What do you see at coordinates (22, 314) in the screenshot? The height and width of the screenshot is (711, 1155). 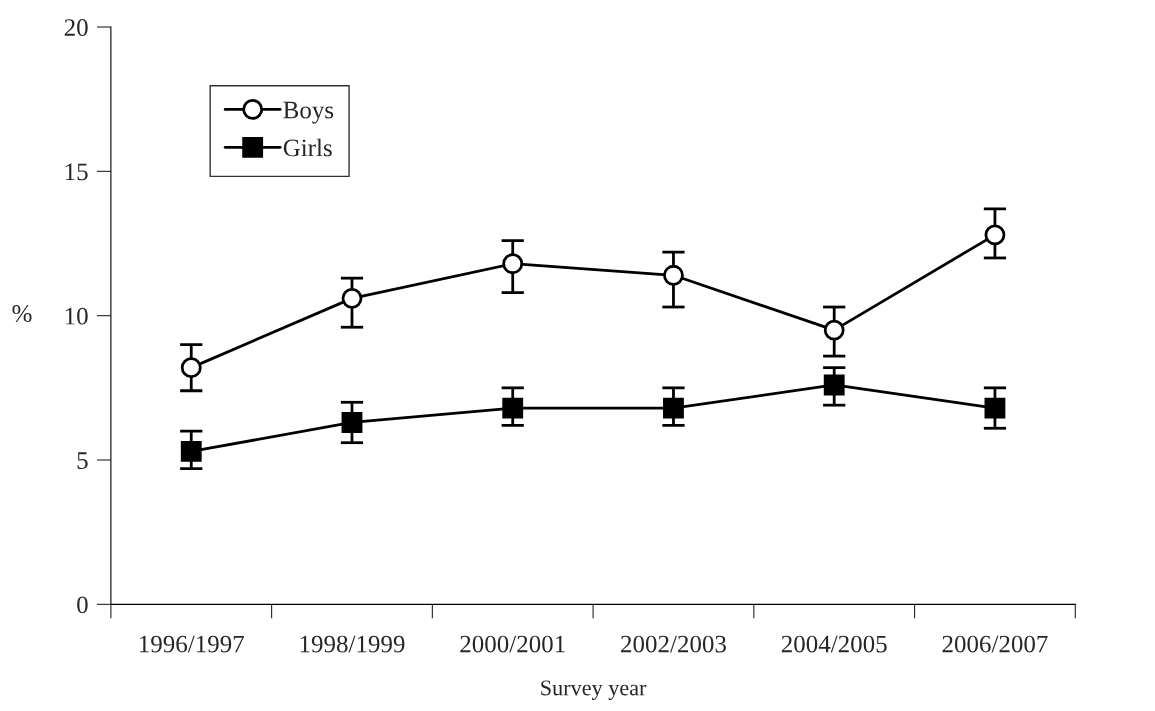 I see `y-axis-title: %` at bounding box center [22, 314].